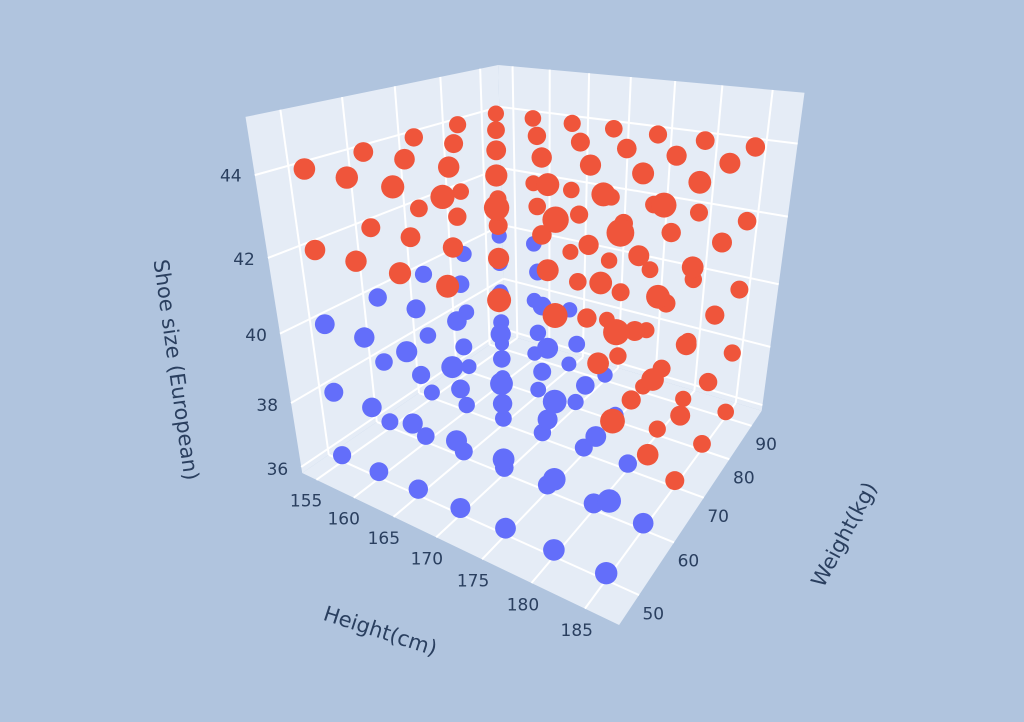 This screenshot has width=1024, height=722. What do you see at coordinates (343, 520) in the screenshot?
I see `x-tick-label: 160` at bounding box center [343, 520].